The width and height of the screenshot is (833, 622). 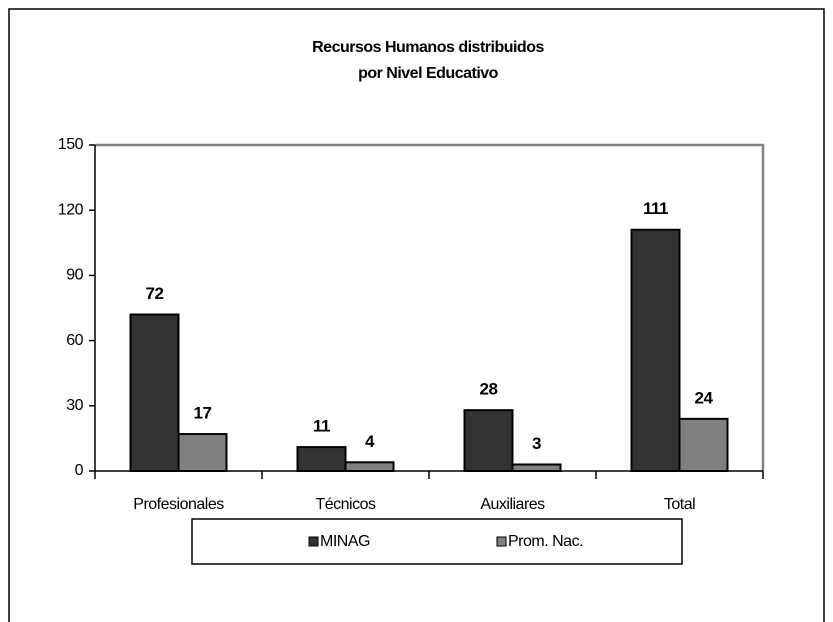 I want to click on value-label: 4, so click(x=370, y=441).